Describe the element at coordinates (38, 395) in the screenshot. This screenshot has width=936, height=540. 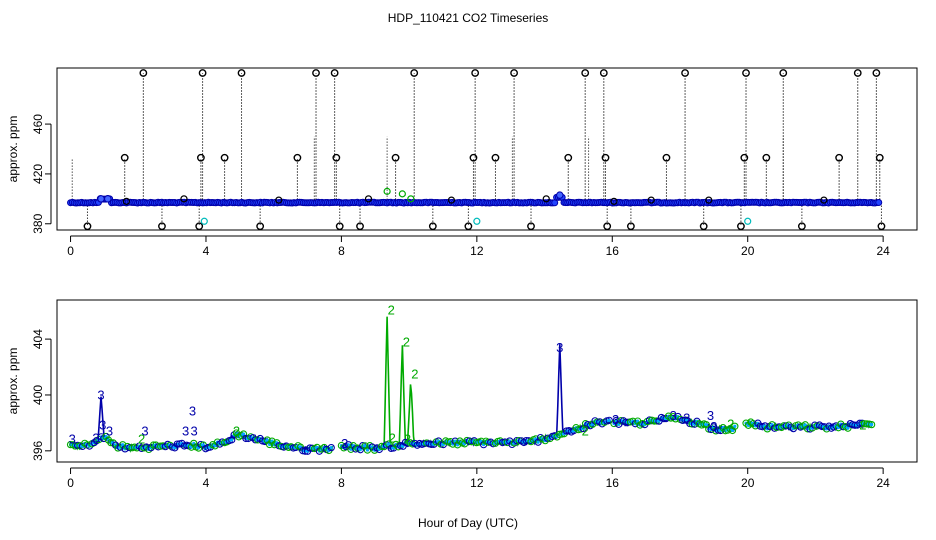
I see `y-tick-label: 400` at that location.